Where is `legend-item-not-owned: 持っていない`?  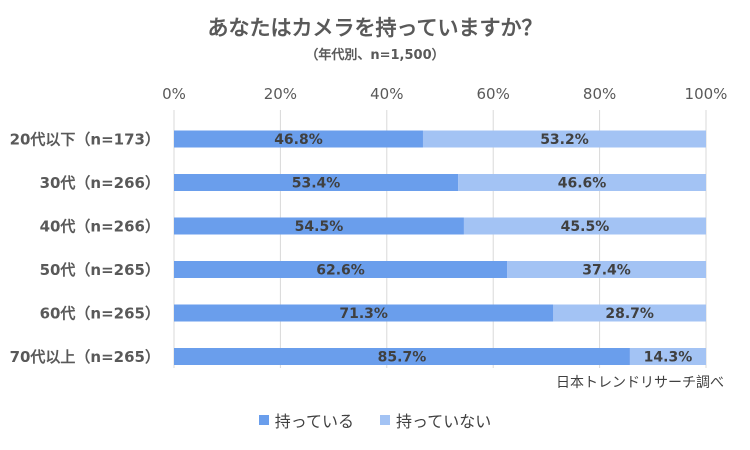 legend-item-not-owned: 持っていない is located at coordinates (435, 420).